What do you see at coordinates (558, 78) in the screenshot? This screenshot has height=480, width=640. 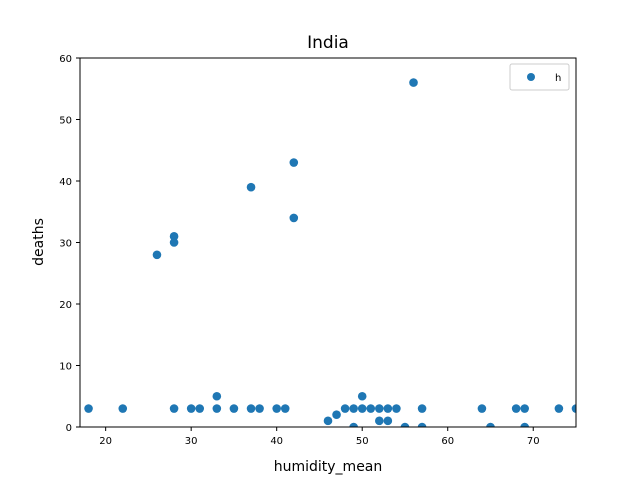 I see `legend-label: h` at bounding box center [558, 78].